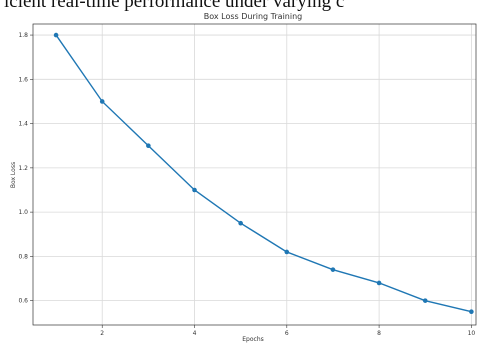 The height and width of the screenshot is (349, 479). What do you see at coordinates (23, 168) in the screenshot?
I see `y-tick-label: 1.2` at bounding box center [23, 168].